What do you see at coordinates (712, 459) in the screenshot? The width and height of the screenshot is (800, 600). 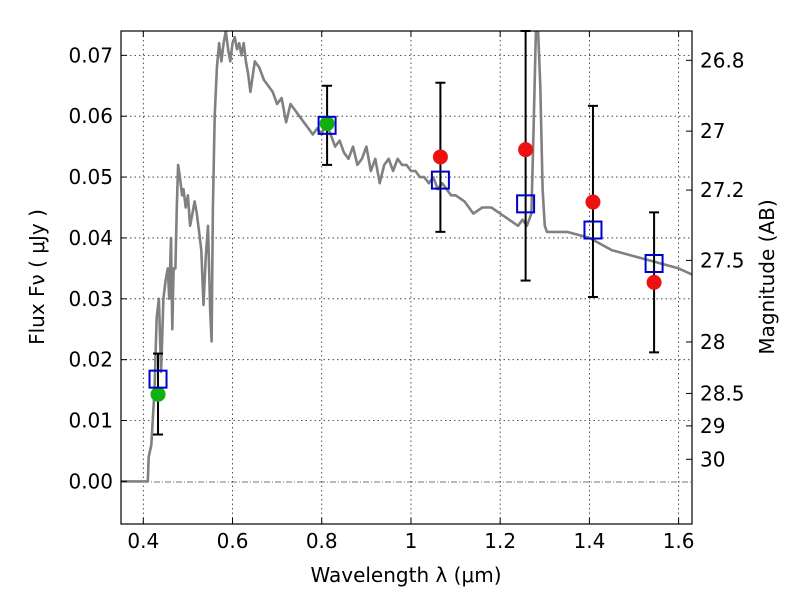 I see `y2-tick-label: 30` at bounding box center [712, 459].